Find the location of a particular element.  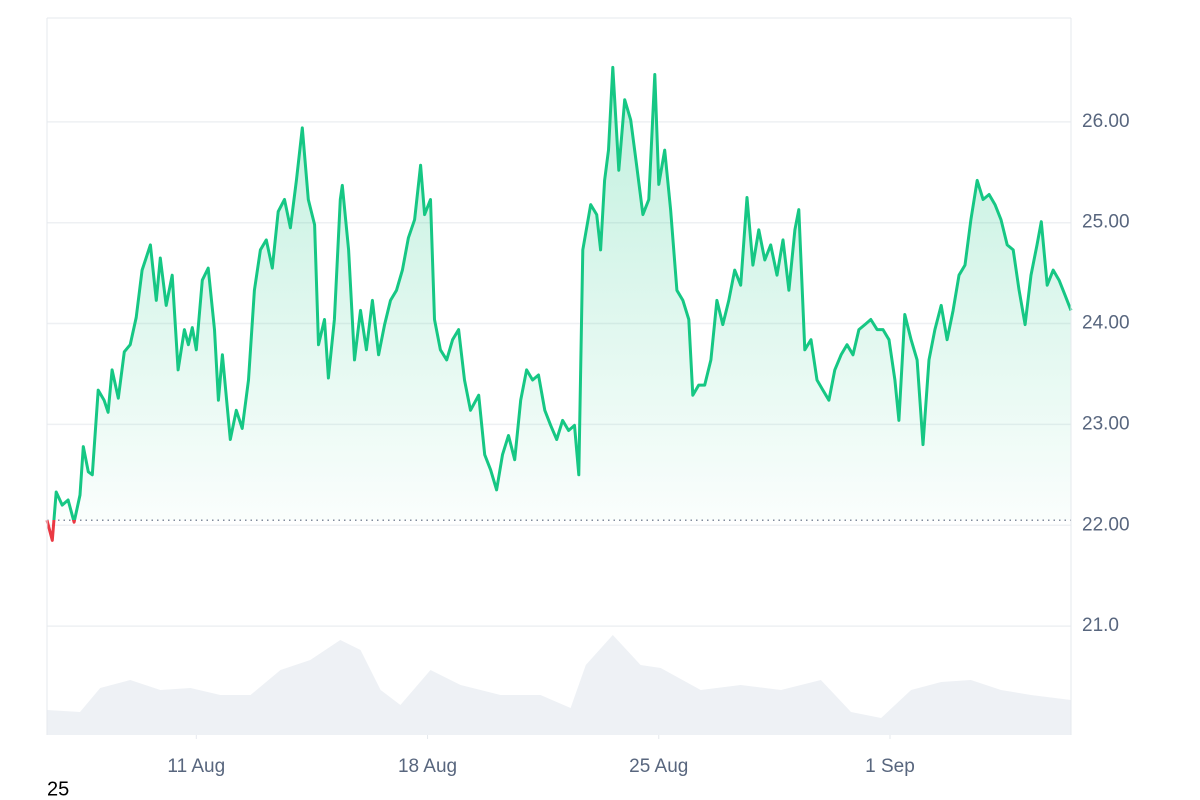

x-tick-label: 18 Aug is located at coordinates (427, 766).